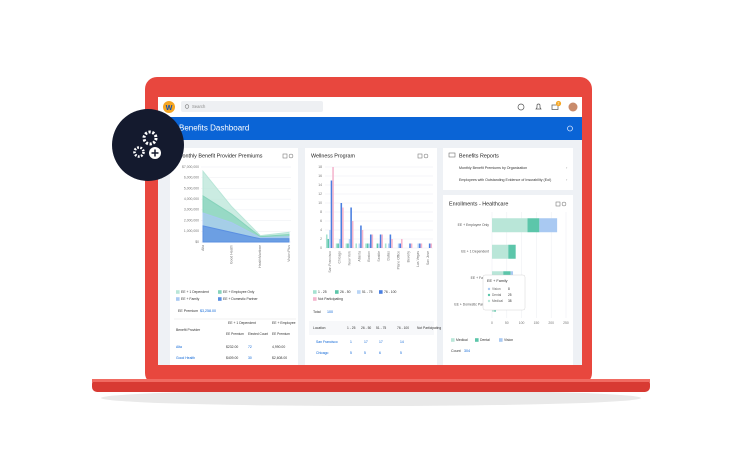  I want to click on x-tick-label: Good Health, so click(232, 254).